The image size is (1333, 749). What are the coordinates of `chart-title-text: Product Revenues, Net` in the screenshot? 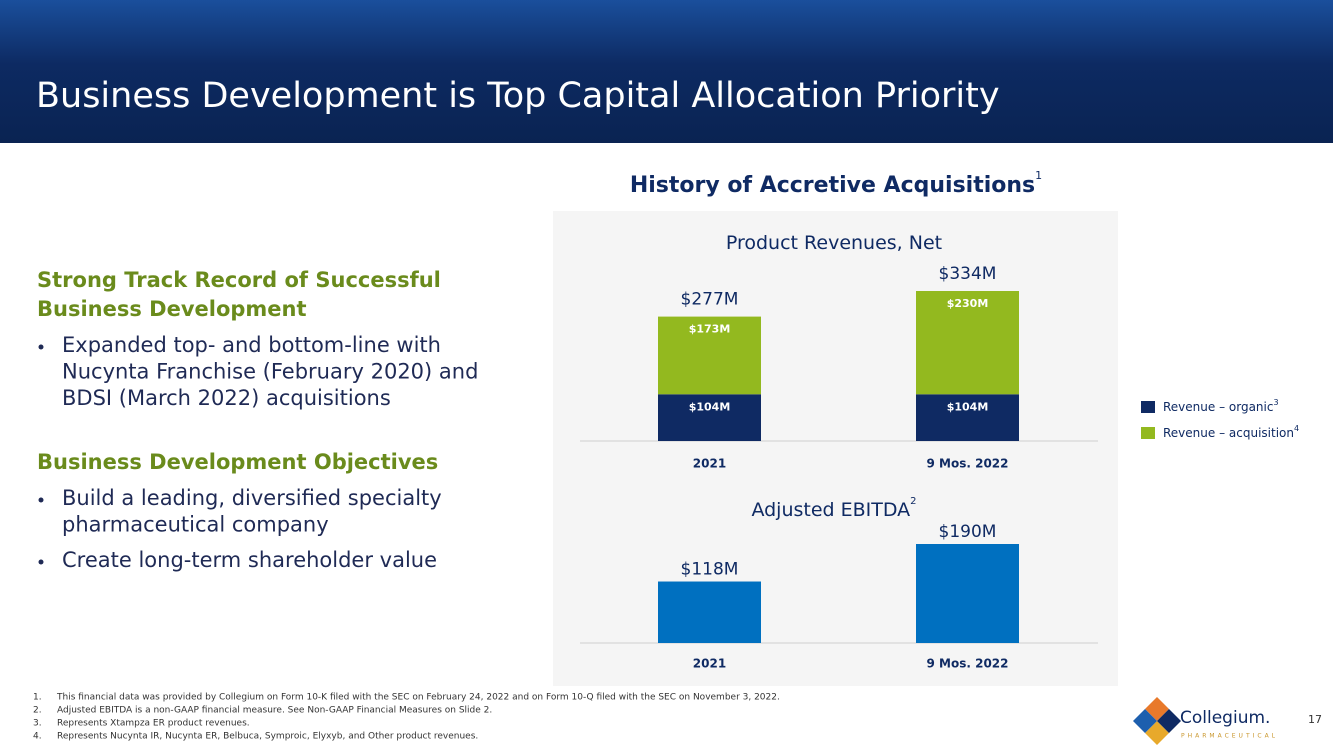 It's located at (834, 243).